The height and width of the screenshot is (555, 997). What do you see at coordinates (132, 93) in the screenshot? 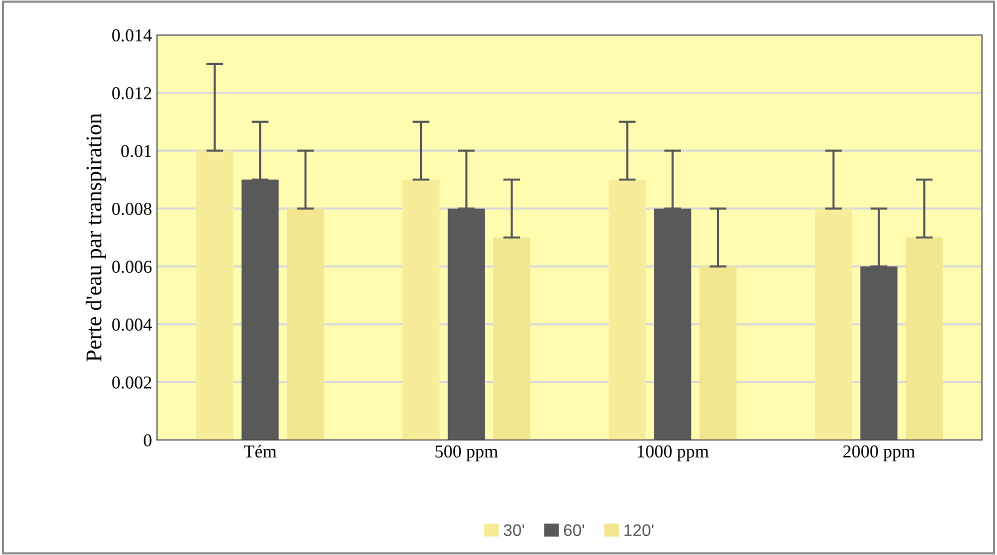
I see `y-tick-label: 0.012` at bounding box center [132, 93].